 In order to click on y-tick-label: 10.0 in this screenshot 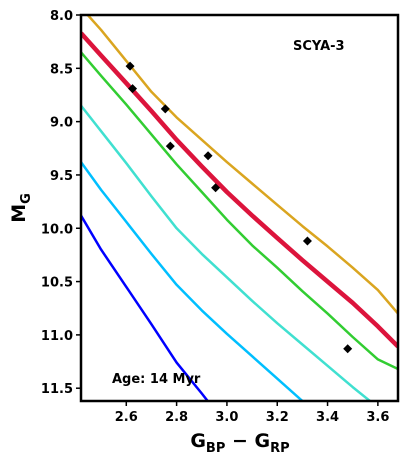, I will do `click(57, 229)`.